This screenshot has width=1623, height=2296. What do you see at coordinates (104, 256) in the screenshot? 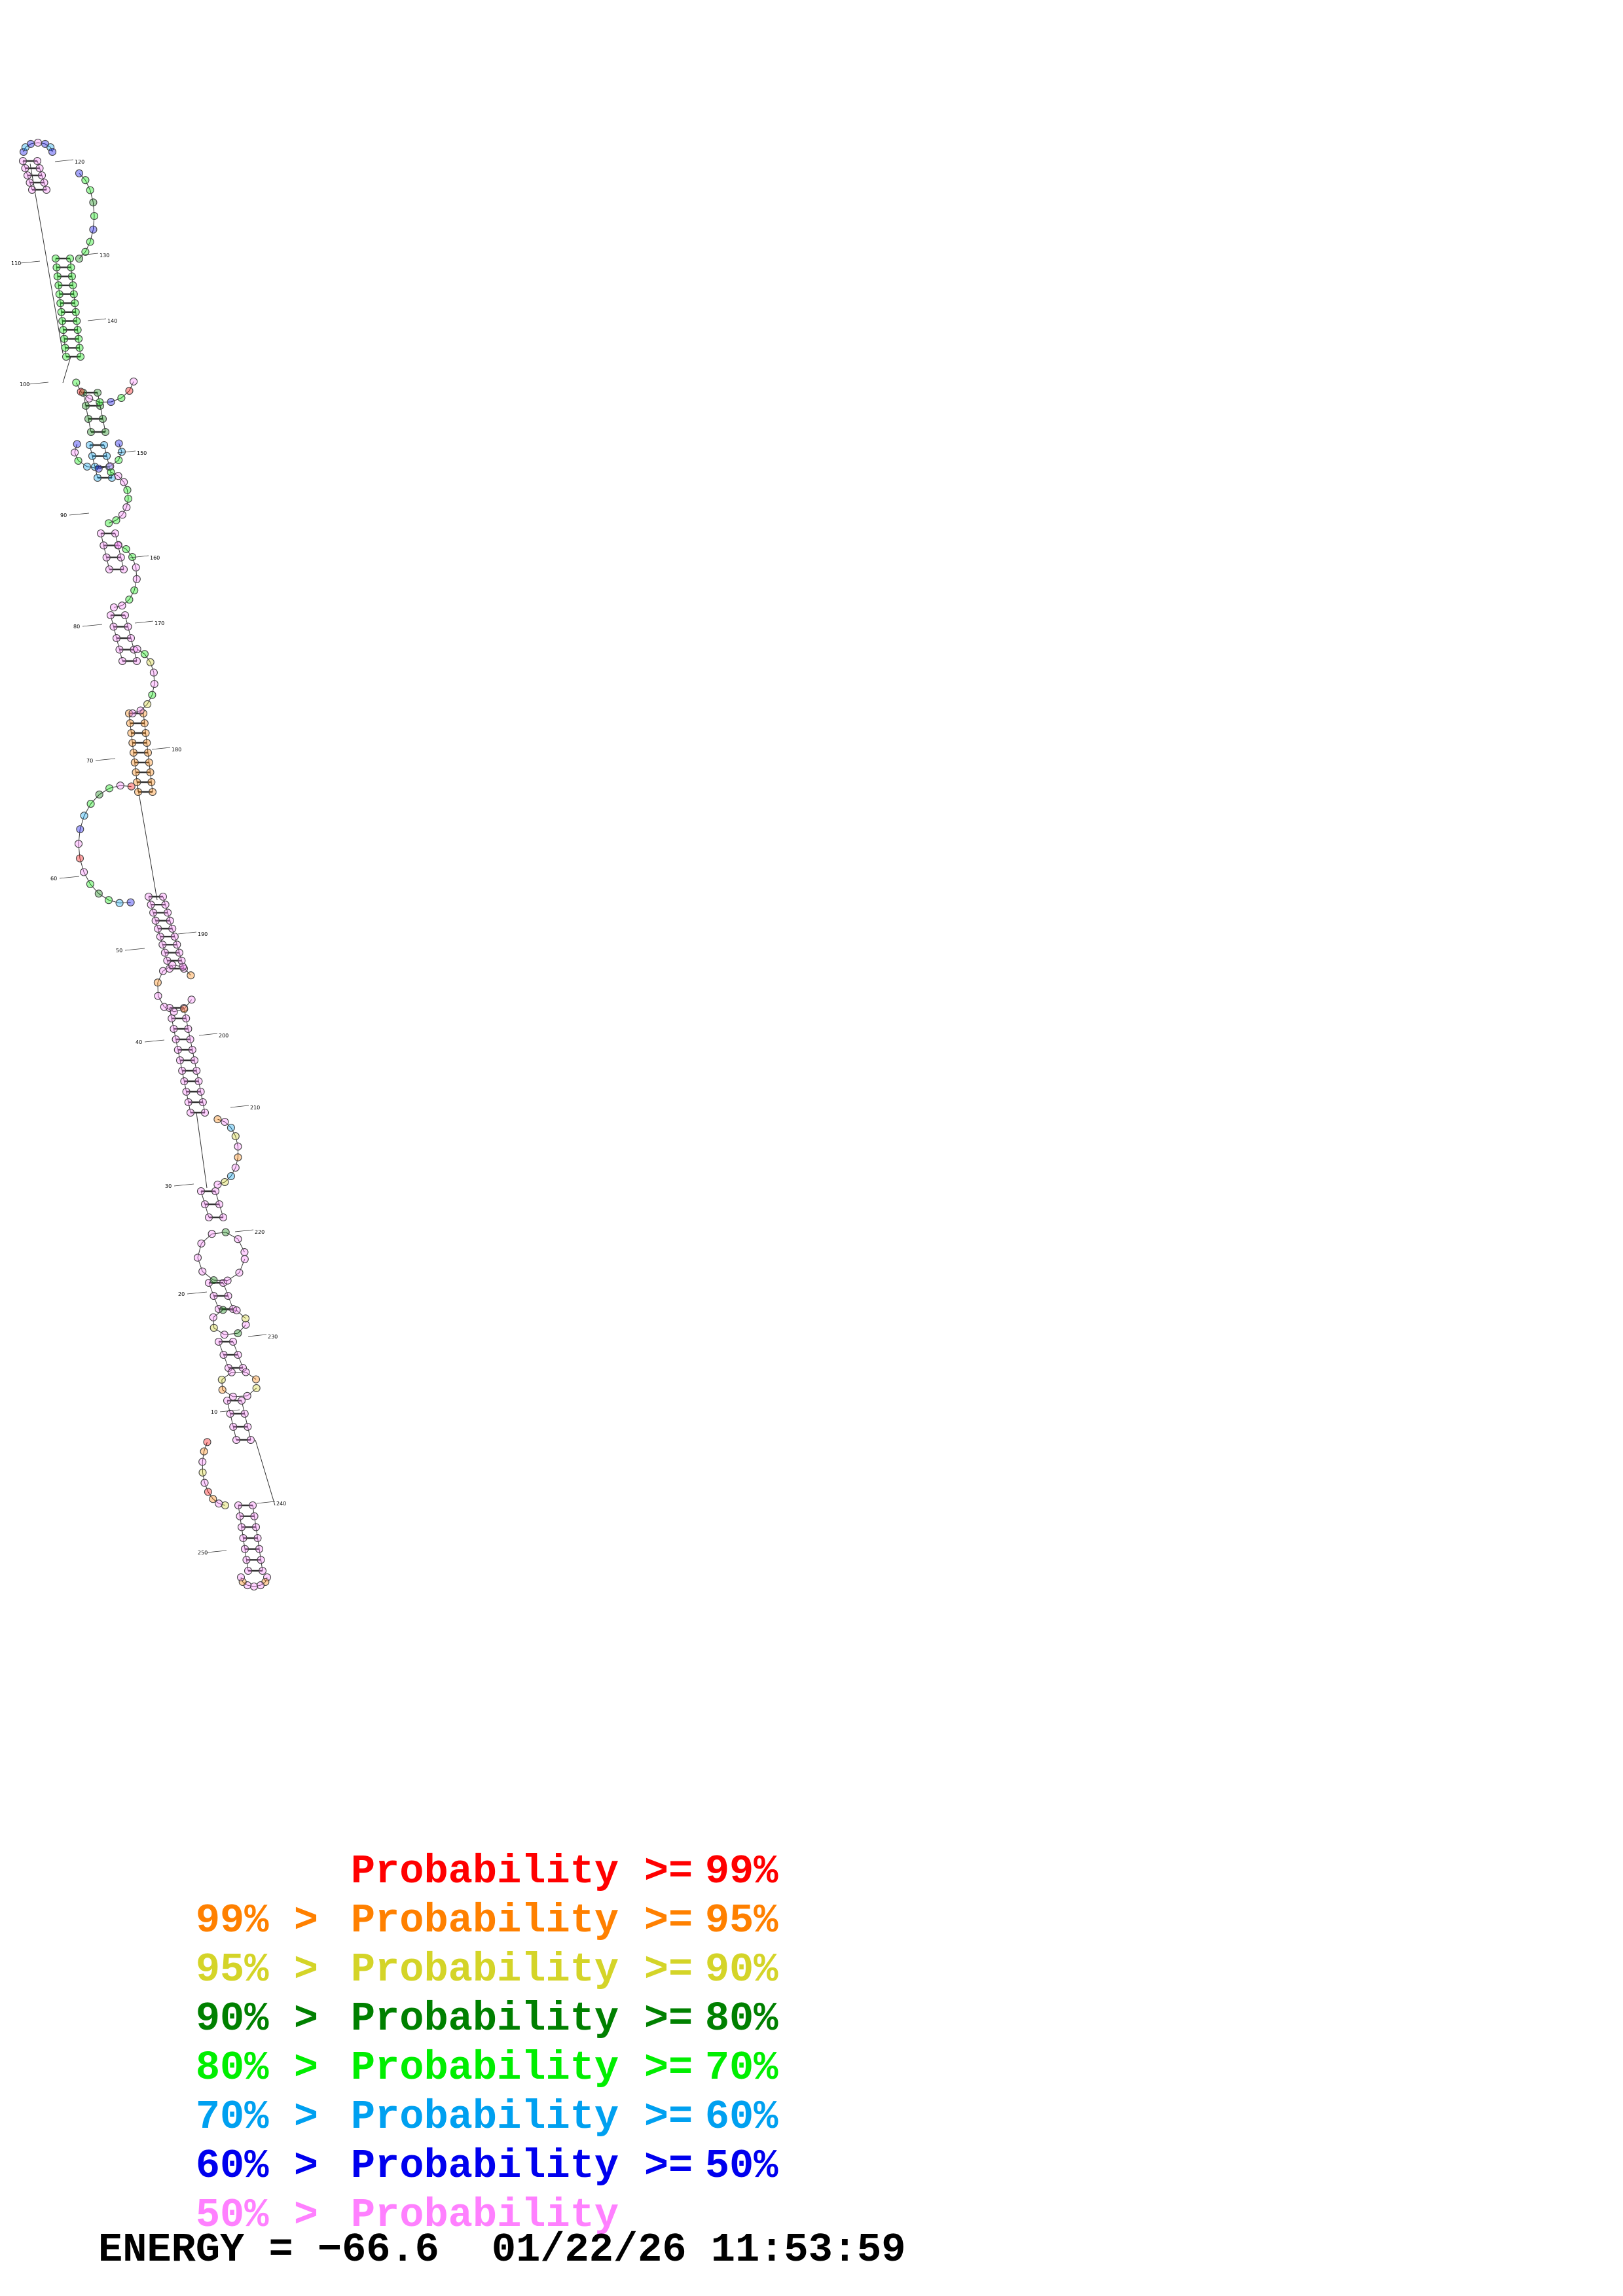
I see `position-label: 130` at bounding box center [104, 256].